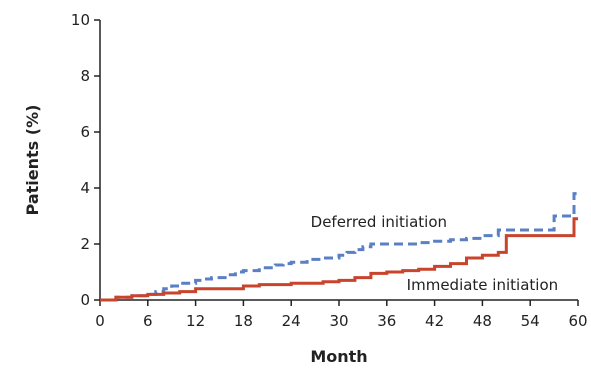 This screenshot has height=370, width=591. Describe the element at coordinates (85, 300) in the screenshot. I see `y-tick-label: 0` at that location.